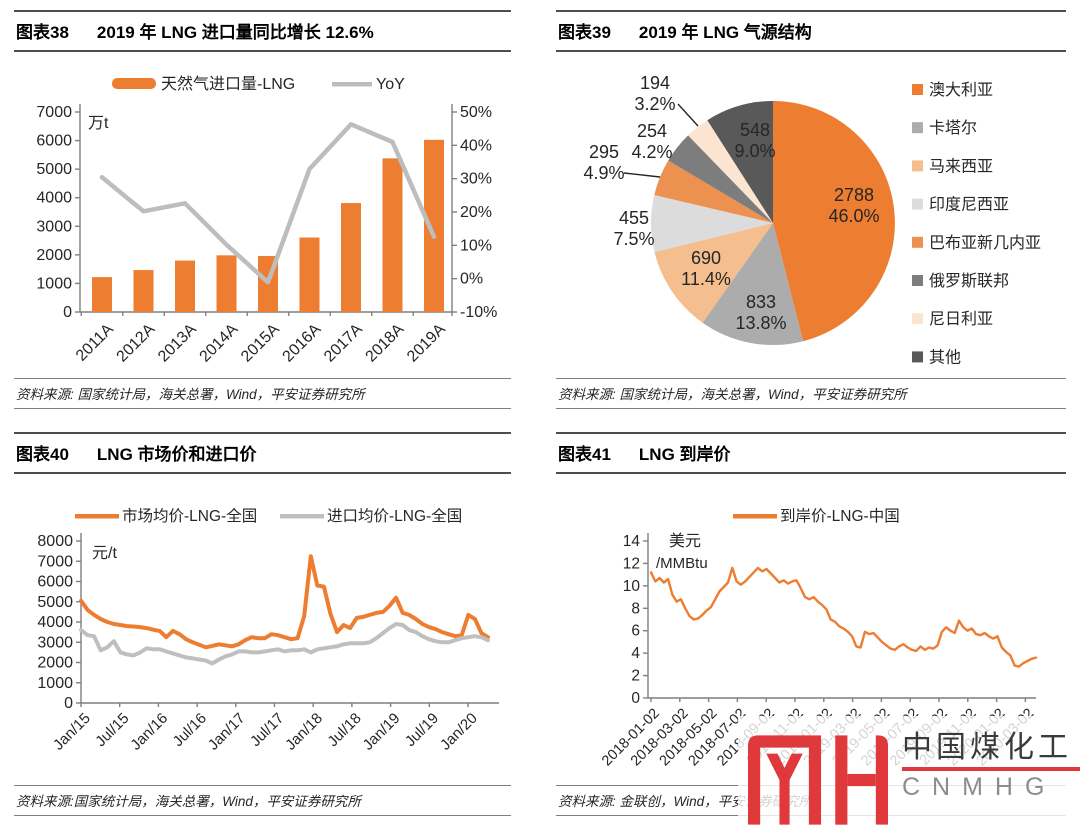 The height and width of the screenshot is (831, 1080). What do you see at coordinates (476, 179) in the screenshot?
I see `right-axis-tick-label: 30%` at bounding box center [476, 179].